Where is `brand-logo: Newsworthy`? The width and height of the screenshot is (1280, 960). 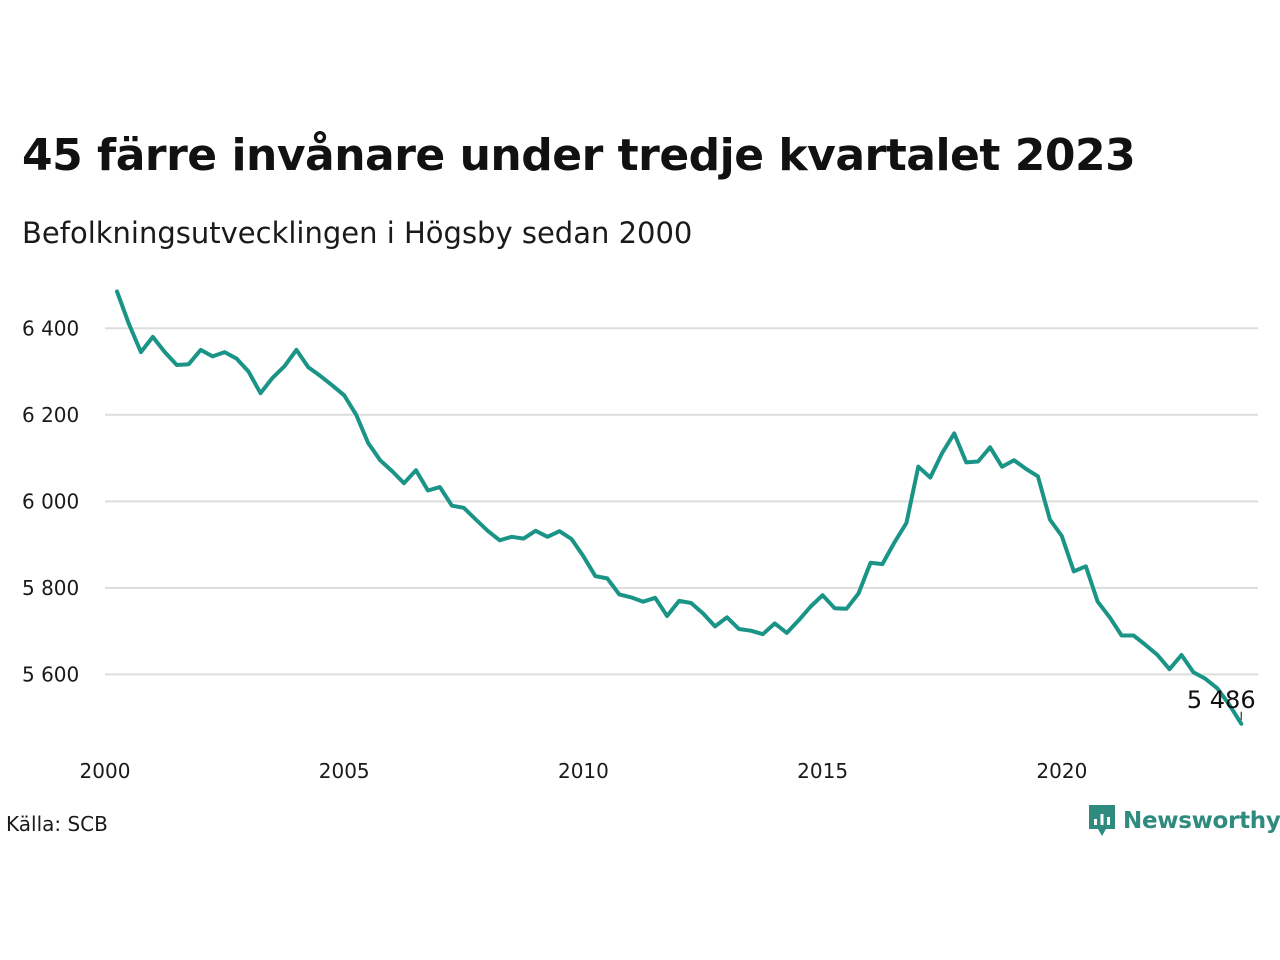 brand-logo: Newsworthy is located at coordinates (1183, 821).